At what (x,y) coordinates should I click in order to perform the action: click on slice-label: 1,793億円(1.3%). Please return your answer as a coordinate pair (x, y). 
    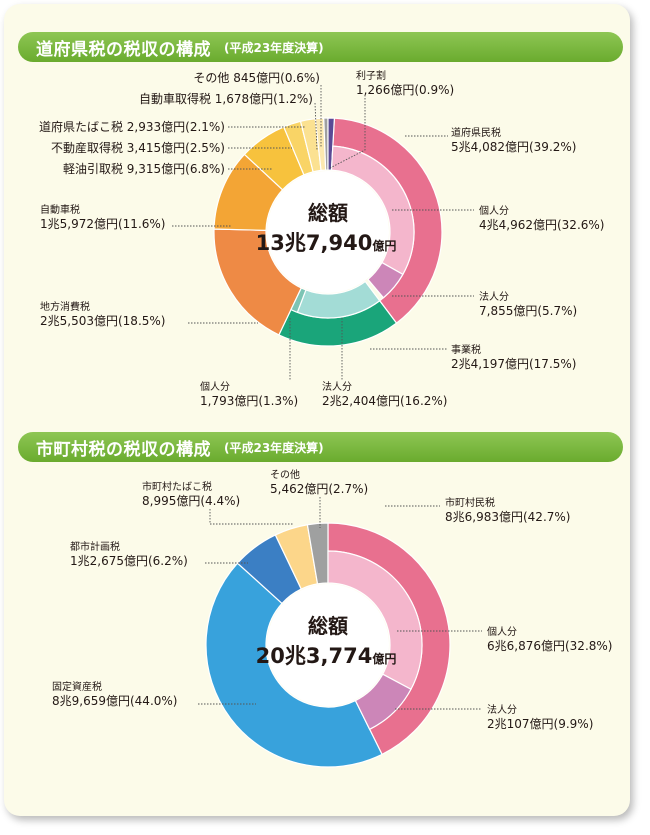
    Looking at the image, I should click on (249, 401).